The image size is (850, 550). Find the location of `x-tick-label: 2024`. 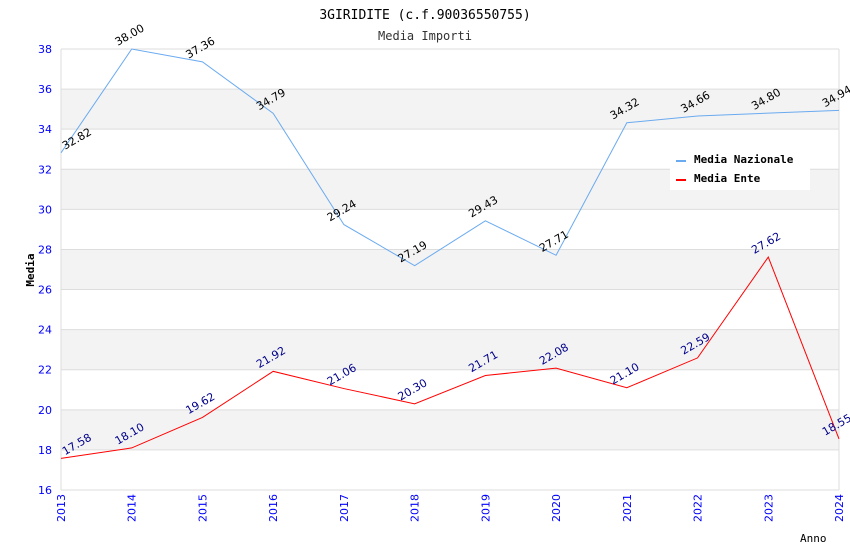

x-tick-label: 2024 is located at coordinates (839, 508).